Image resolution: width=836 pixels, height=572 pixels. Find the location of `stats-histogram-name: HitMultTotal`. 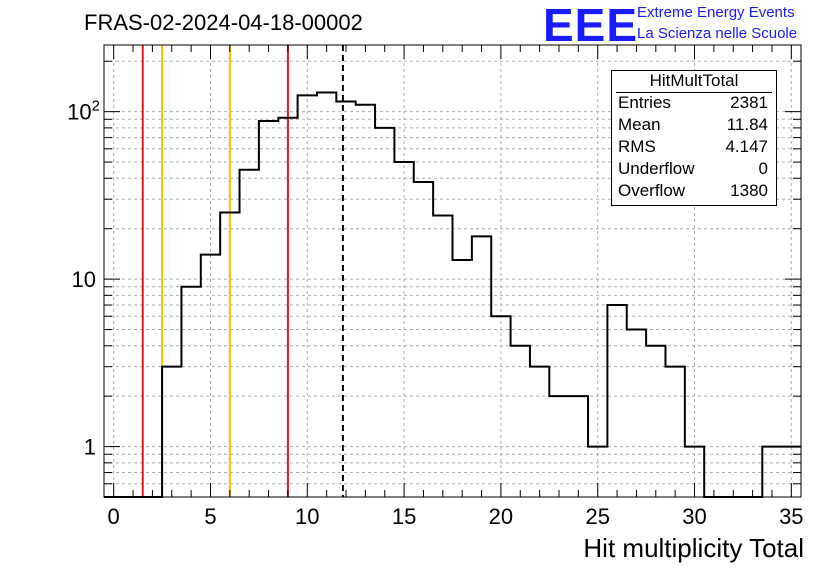

stats-histogram-name: HitMultTotal is located at coordinates (694, 80).